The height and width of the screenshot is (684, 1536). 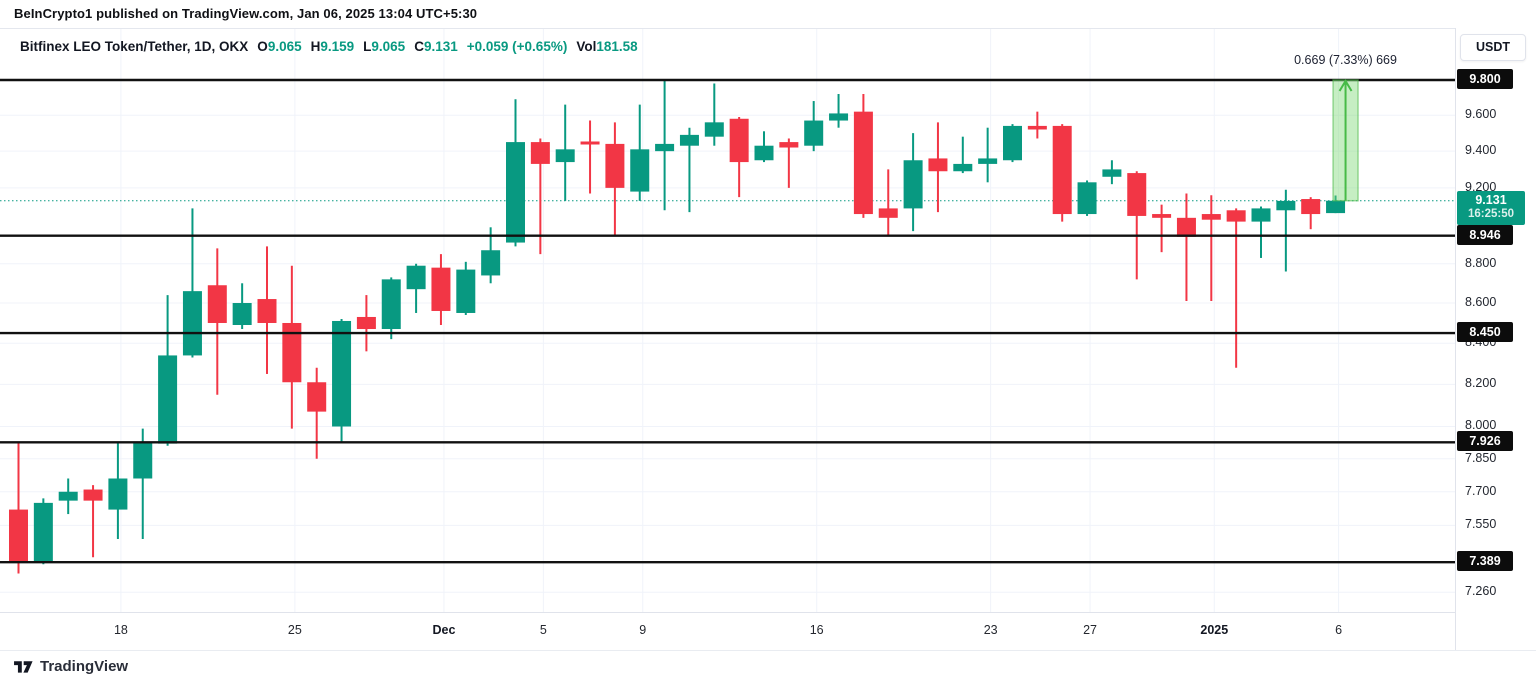 I want to click on time-axis-label: 23, so click(x=990, y=630).